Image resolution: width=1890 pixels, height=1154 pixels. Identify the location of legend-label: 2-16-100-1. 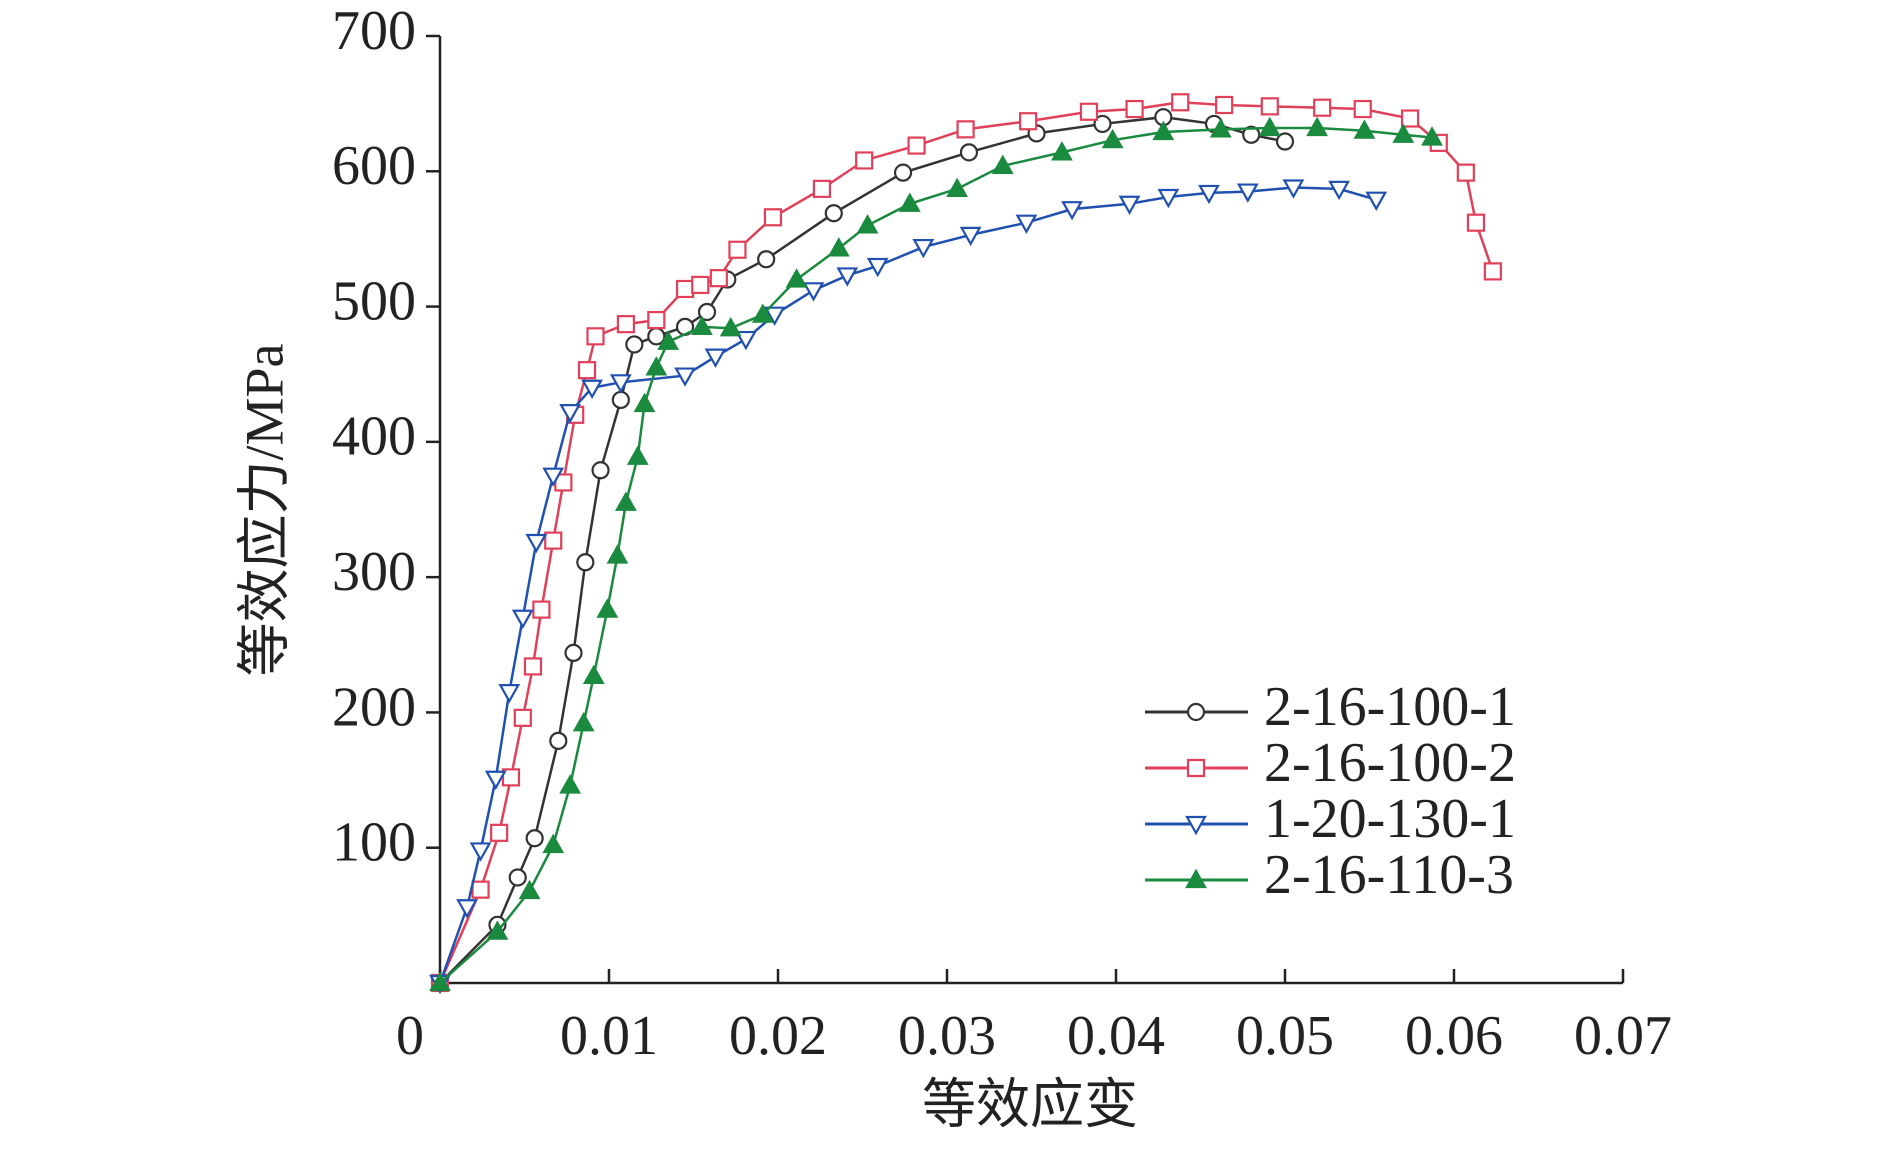
(1390, 707).